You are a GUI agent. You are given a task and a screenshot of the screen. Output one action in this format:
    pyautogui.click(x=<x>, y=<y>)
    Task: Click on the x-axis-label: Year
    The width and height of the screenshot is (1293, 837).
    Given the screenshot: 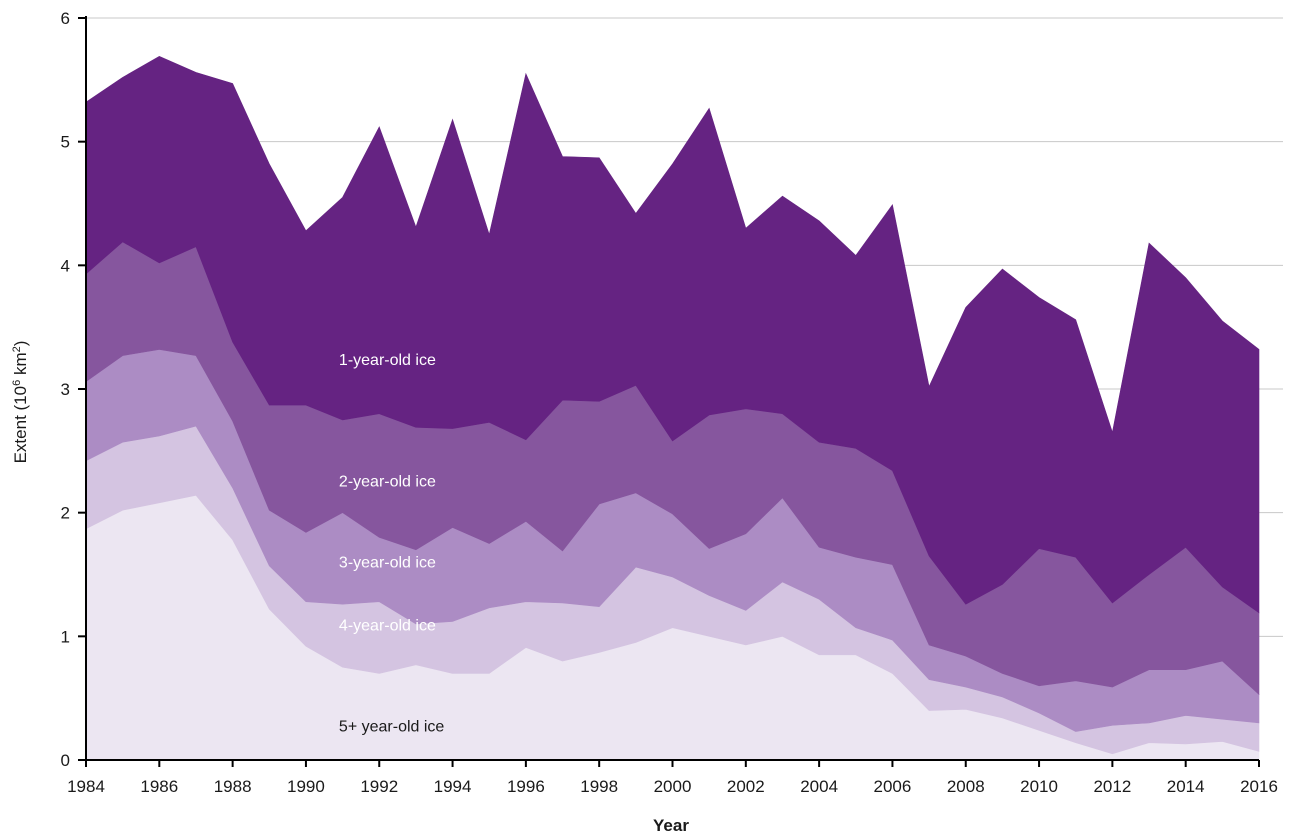 What is the action you would take?
    pyautogui.click(x=671, y=825)
    